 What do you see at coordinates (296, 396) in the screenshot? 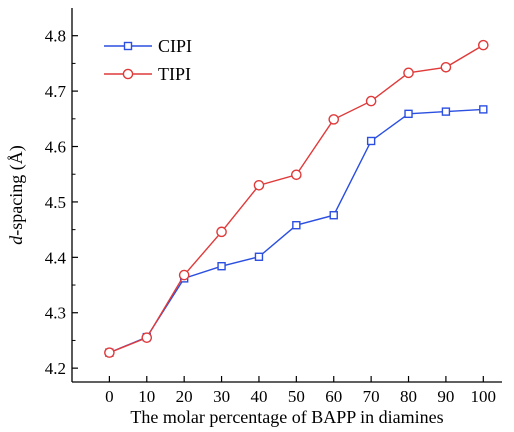
I see `x-tick-label: 50` at bounding box center [296, 396].